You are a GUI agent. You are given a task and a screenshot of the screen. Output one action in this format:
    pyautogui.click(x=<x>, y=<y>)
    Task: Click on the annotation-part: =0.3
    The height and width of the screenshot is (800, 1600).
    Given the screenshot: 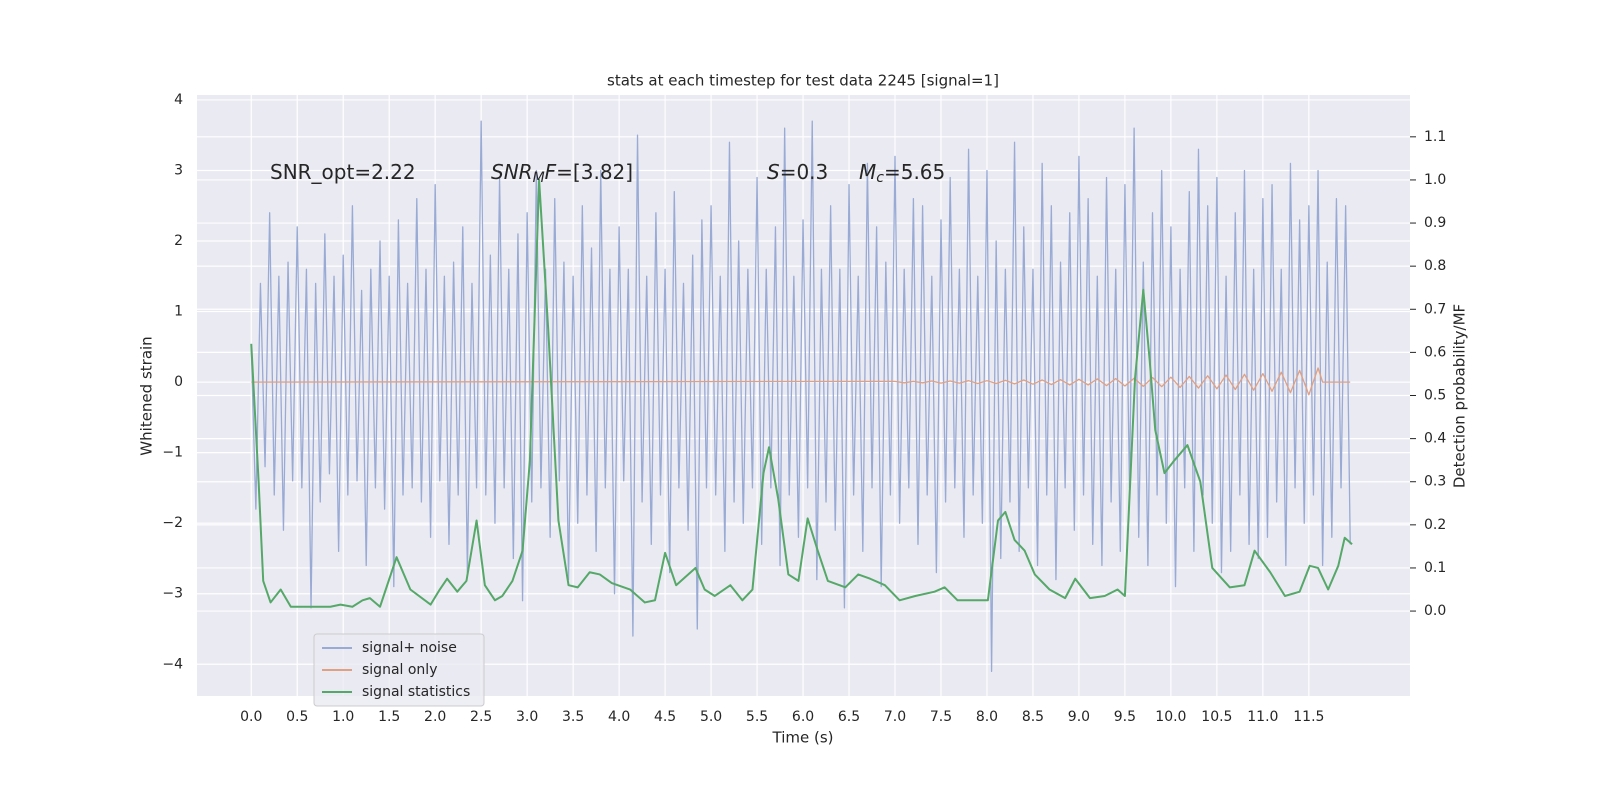 What is the action you would take?
    pyautogui.click(x=804, y=172)
    